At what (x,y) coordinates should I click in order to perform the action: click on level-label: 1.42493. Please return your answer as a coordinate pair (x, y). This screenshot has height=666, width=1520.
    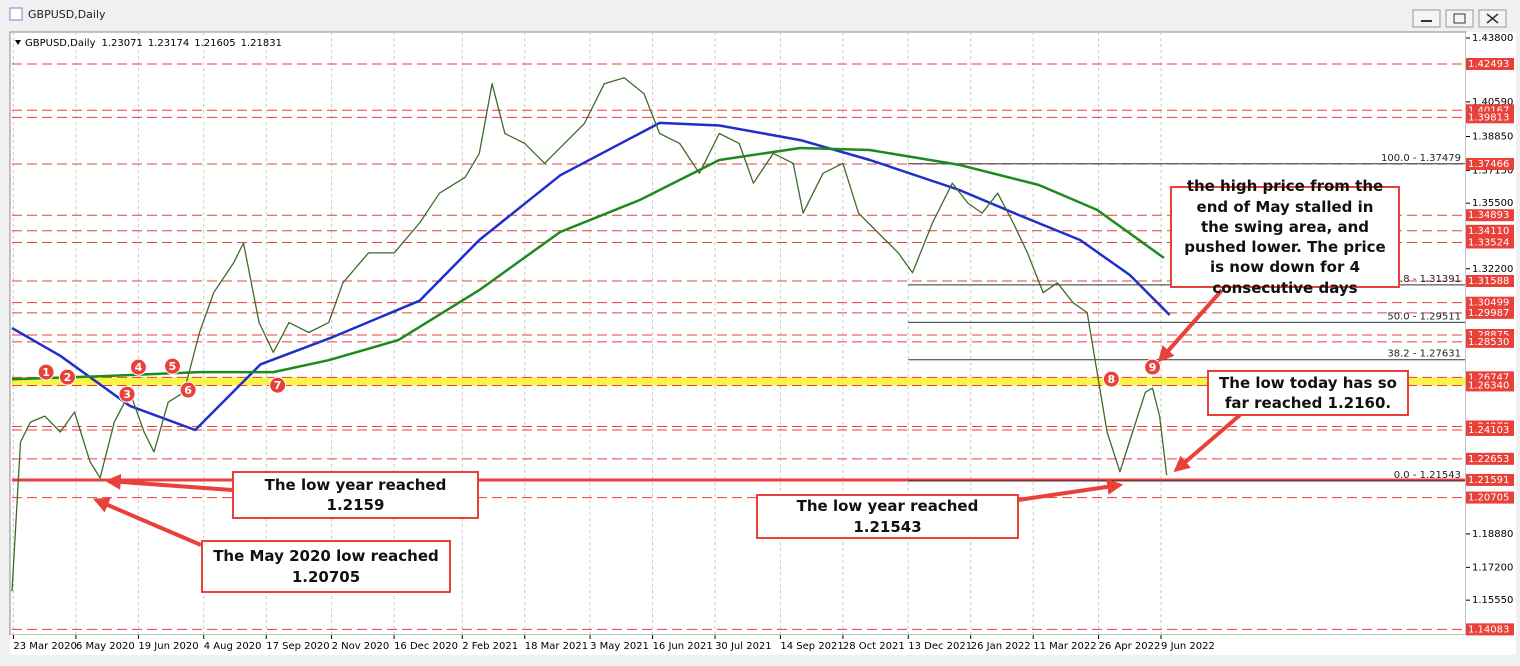
    Looking at the image, I should click on (1488, 64).